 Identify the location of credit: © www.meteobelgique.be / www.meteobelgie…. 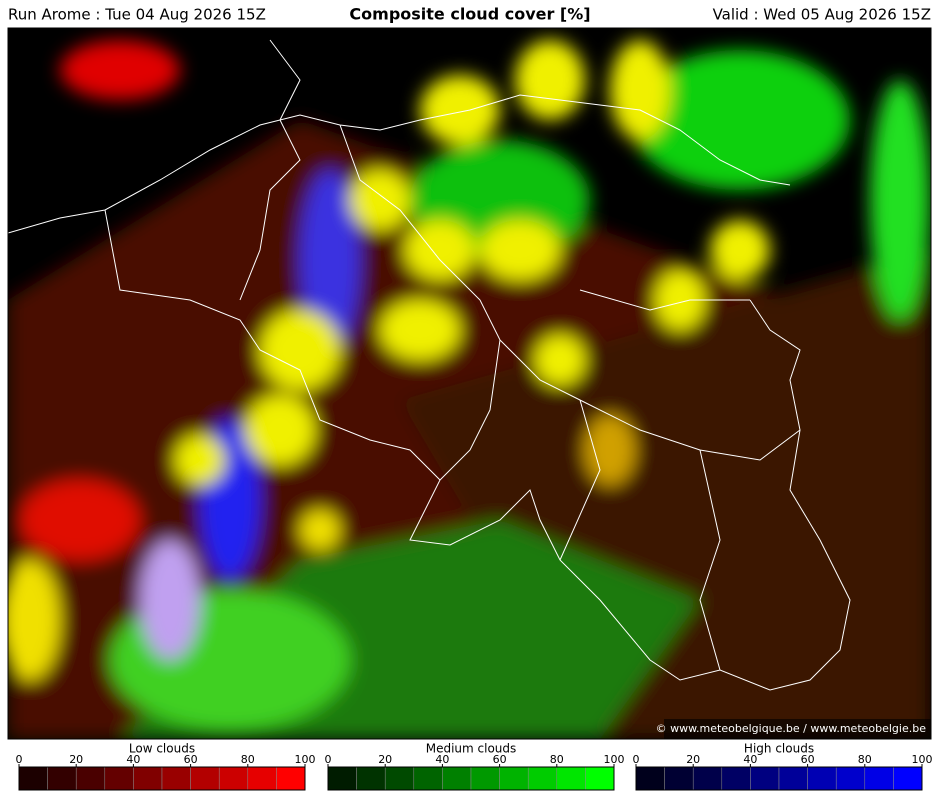
(791, 728).